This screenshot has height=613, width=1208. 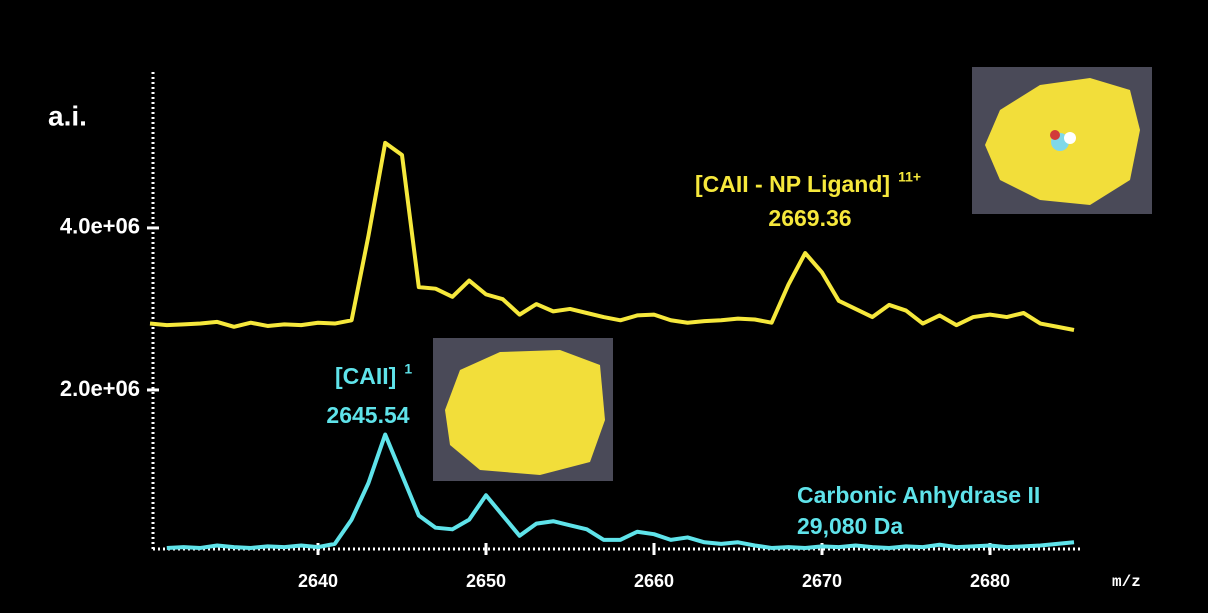 What do you see at coordinates (1126, 582) in the screenshot?
I see `x-axis-label: m/z` at bounding box center [1126, 582].